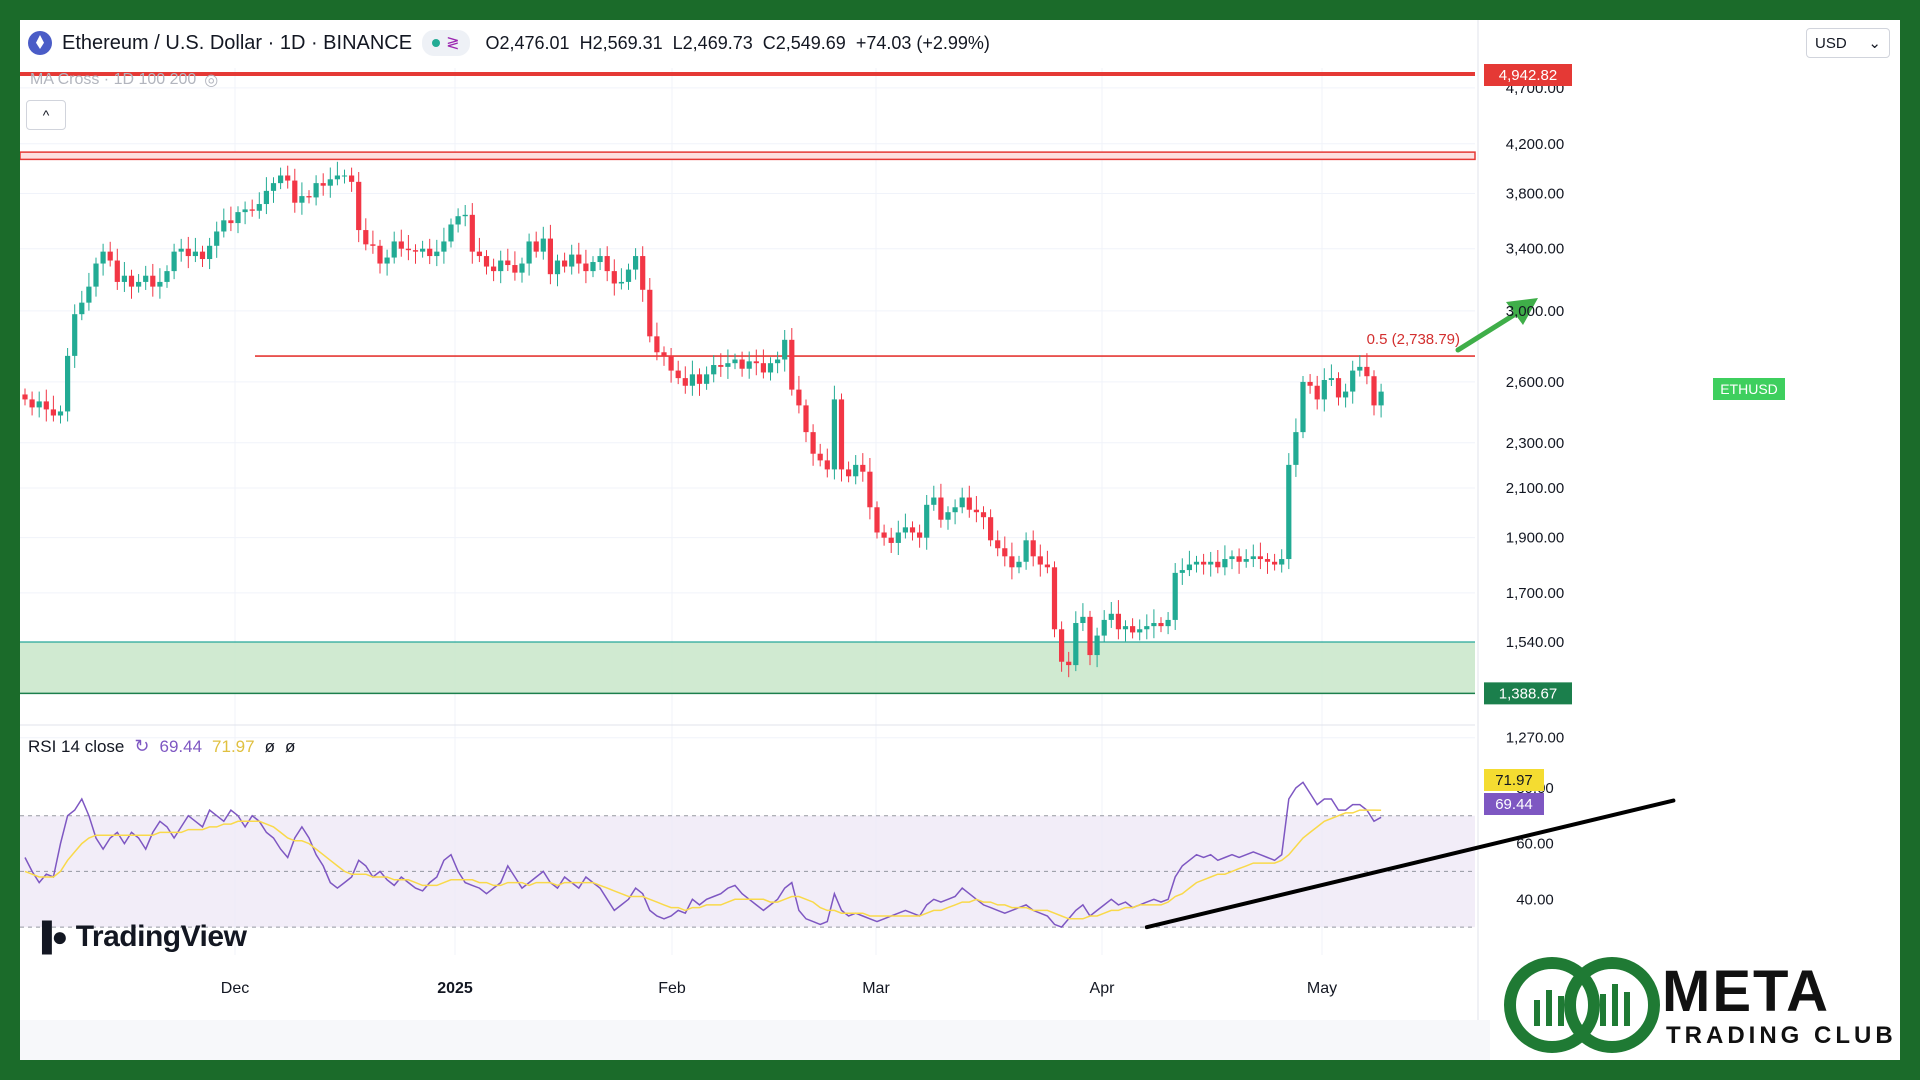 The height and width of the screenshot is (1080, 1920). Describe the element at coordinates (1535, 311) in the screenshot. I see `price-tick-label: 3,000.00` at that location.